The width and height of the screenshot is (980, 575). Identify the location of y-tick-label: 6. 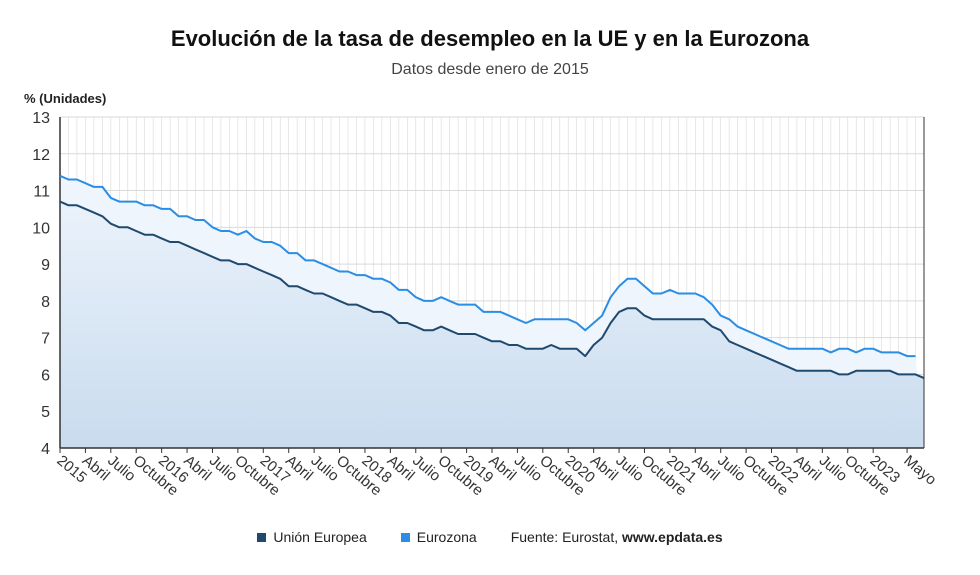
(45, 375).